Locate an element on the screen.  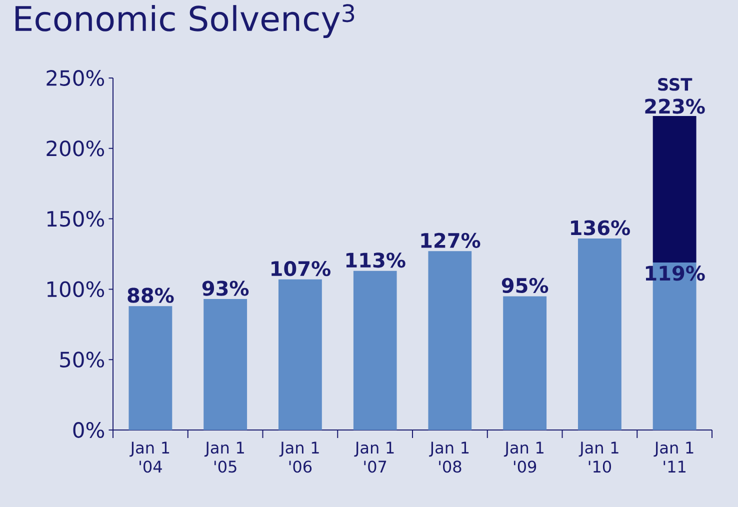
y-tick-label: 200% is located at coordinates (75, 148).